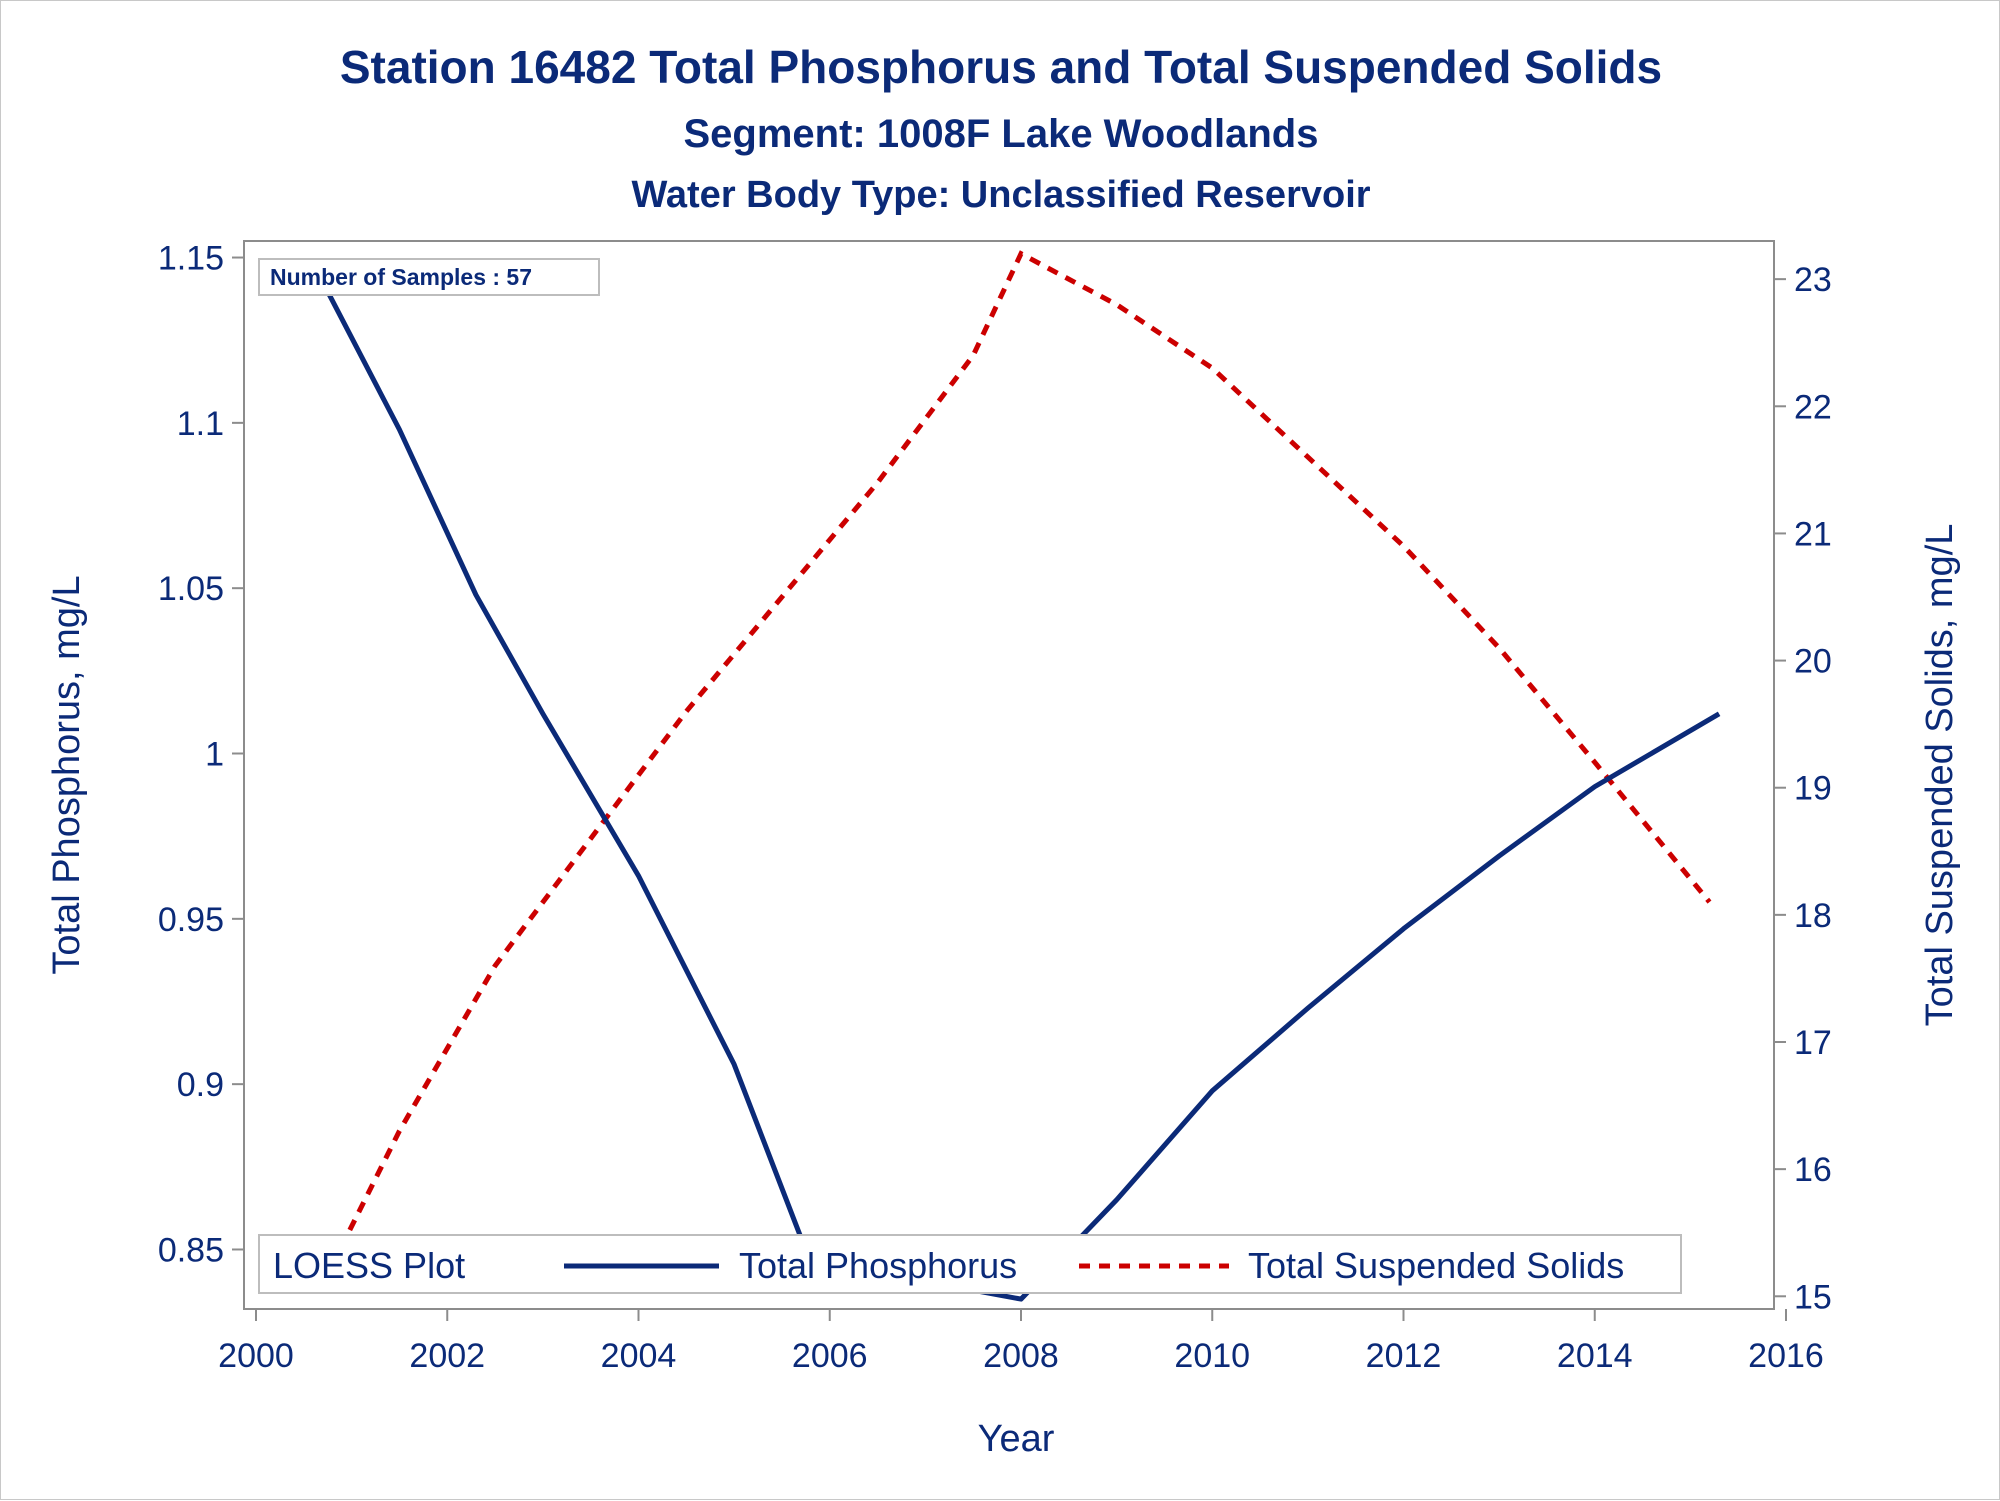  What do you see at coordinates (200, 424) in the screenshot?
I see `y-tick-label: 1.1` at bounding box center [200, 424].